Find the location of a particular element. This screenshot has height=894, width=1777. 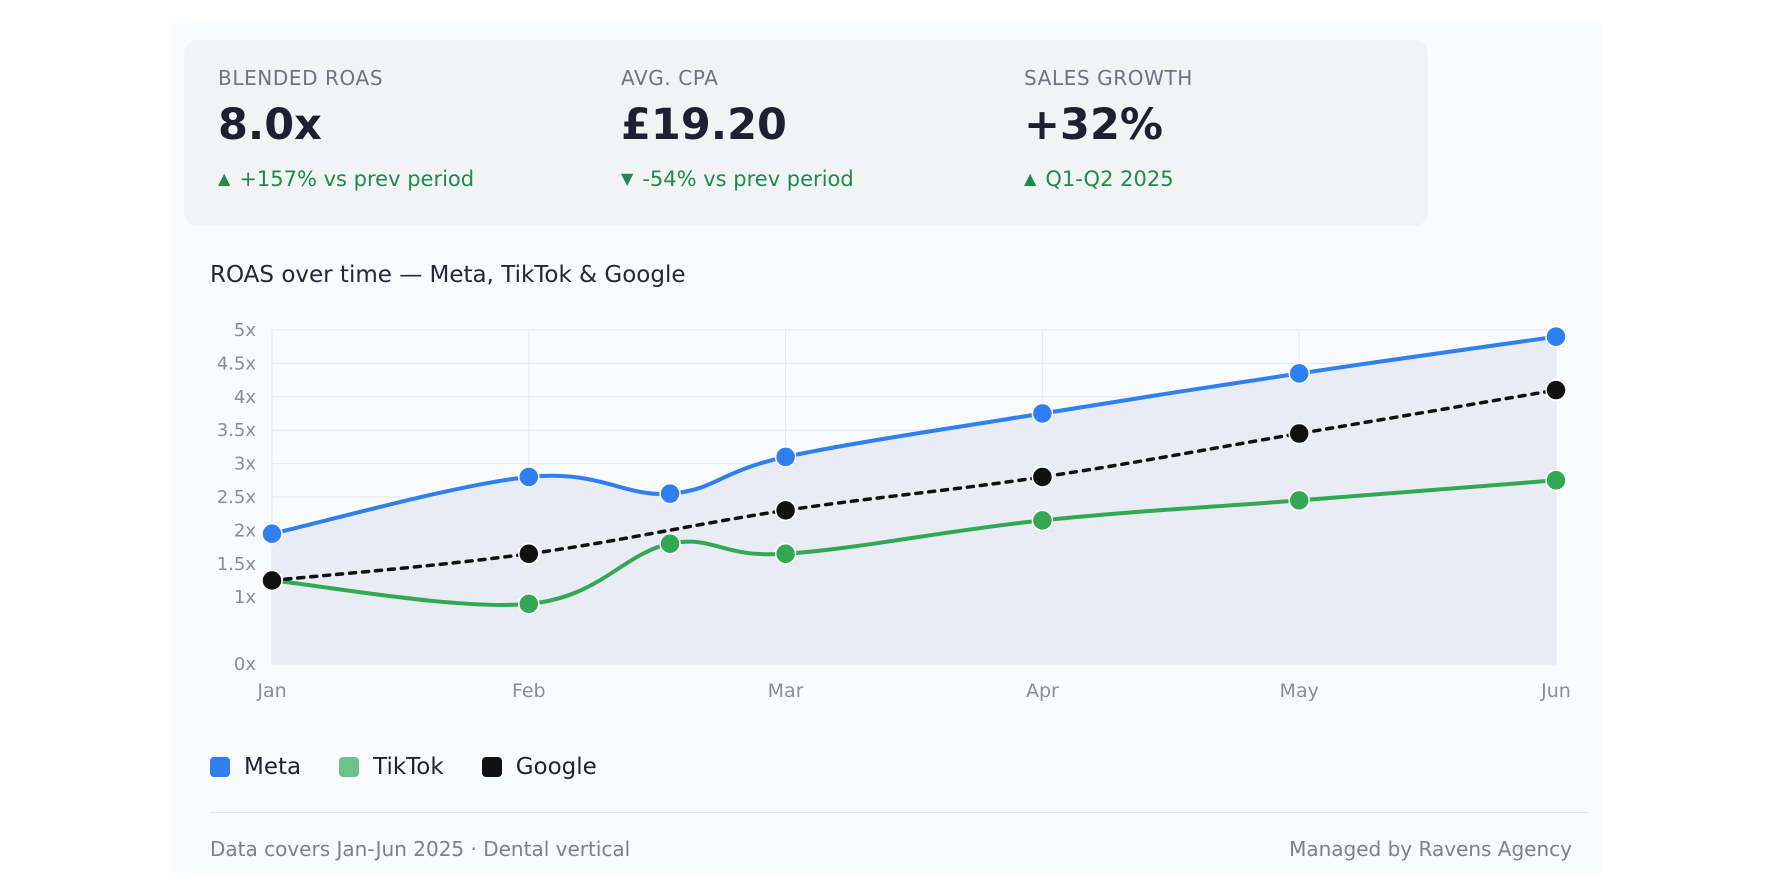

kpi-delta: ▼ -54% vs prev period is located at coordinates (806, 179).